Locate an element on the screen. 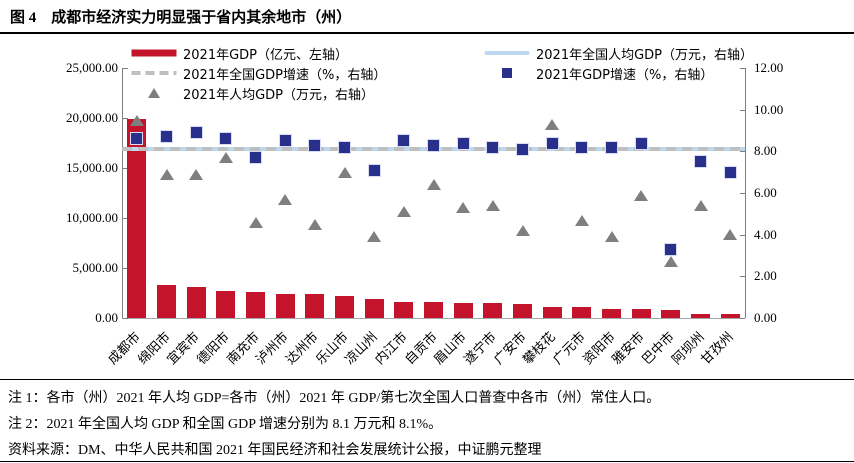 The image size is (854, 463). right-axis-tick-label: 0.00 is located at coordinates (765, 317).